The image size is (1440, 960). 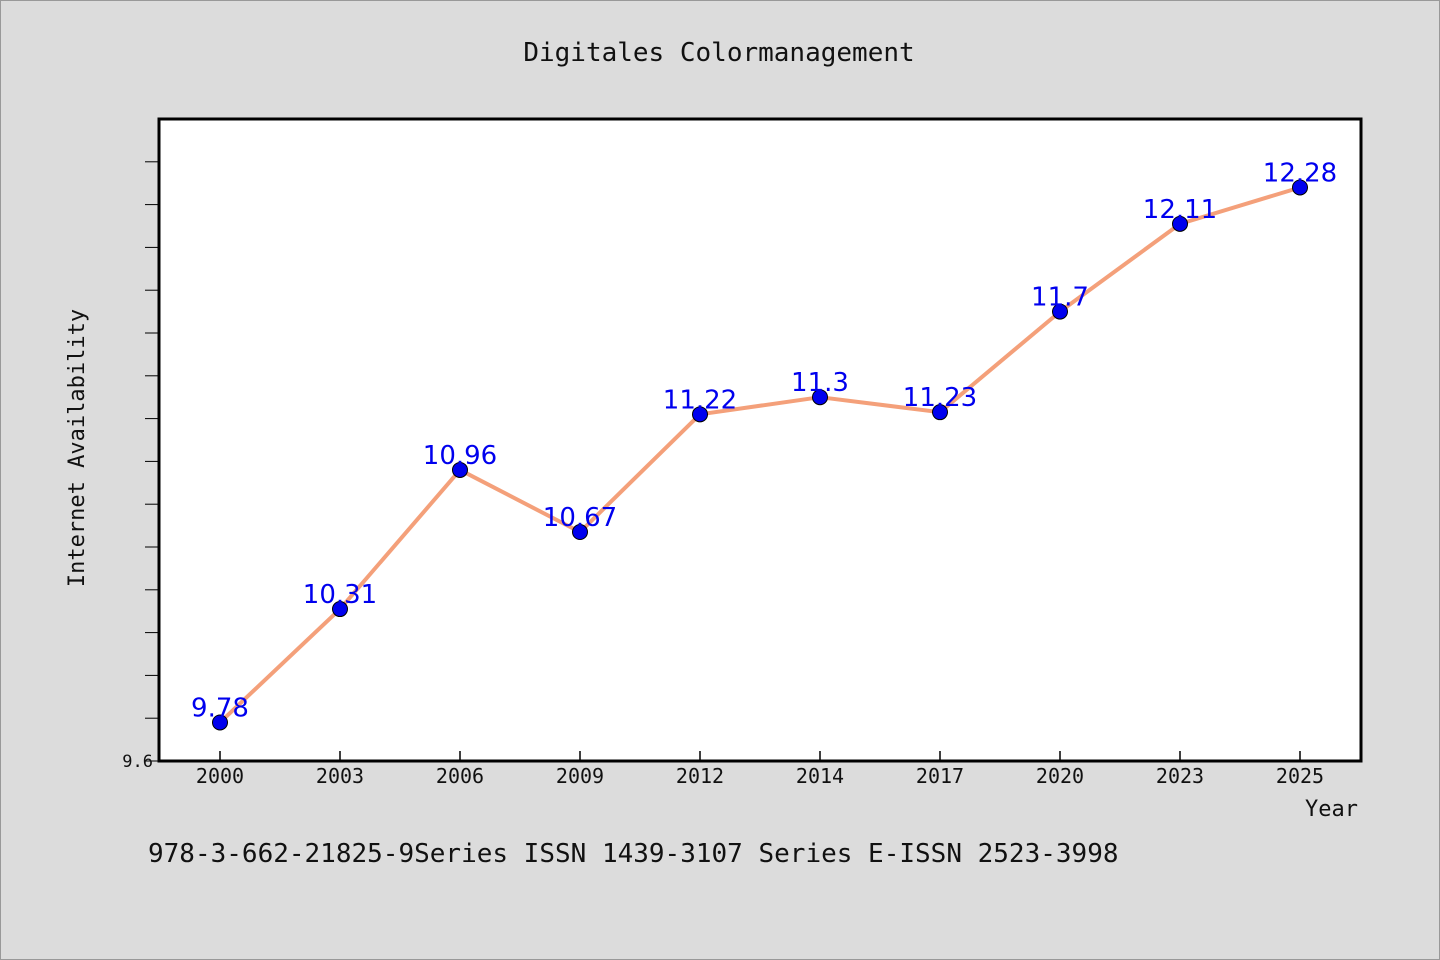 I want to click on data-label: 11.22, so click(x=700, y=400).